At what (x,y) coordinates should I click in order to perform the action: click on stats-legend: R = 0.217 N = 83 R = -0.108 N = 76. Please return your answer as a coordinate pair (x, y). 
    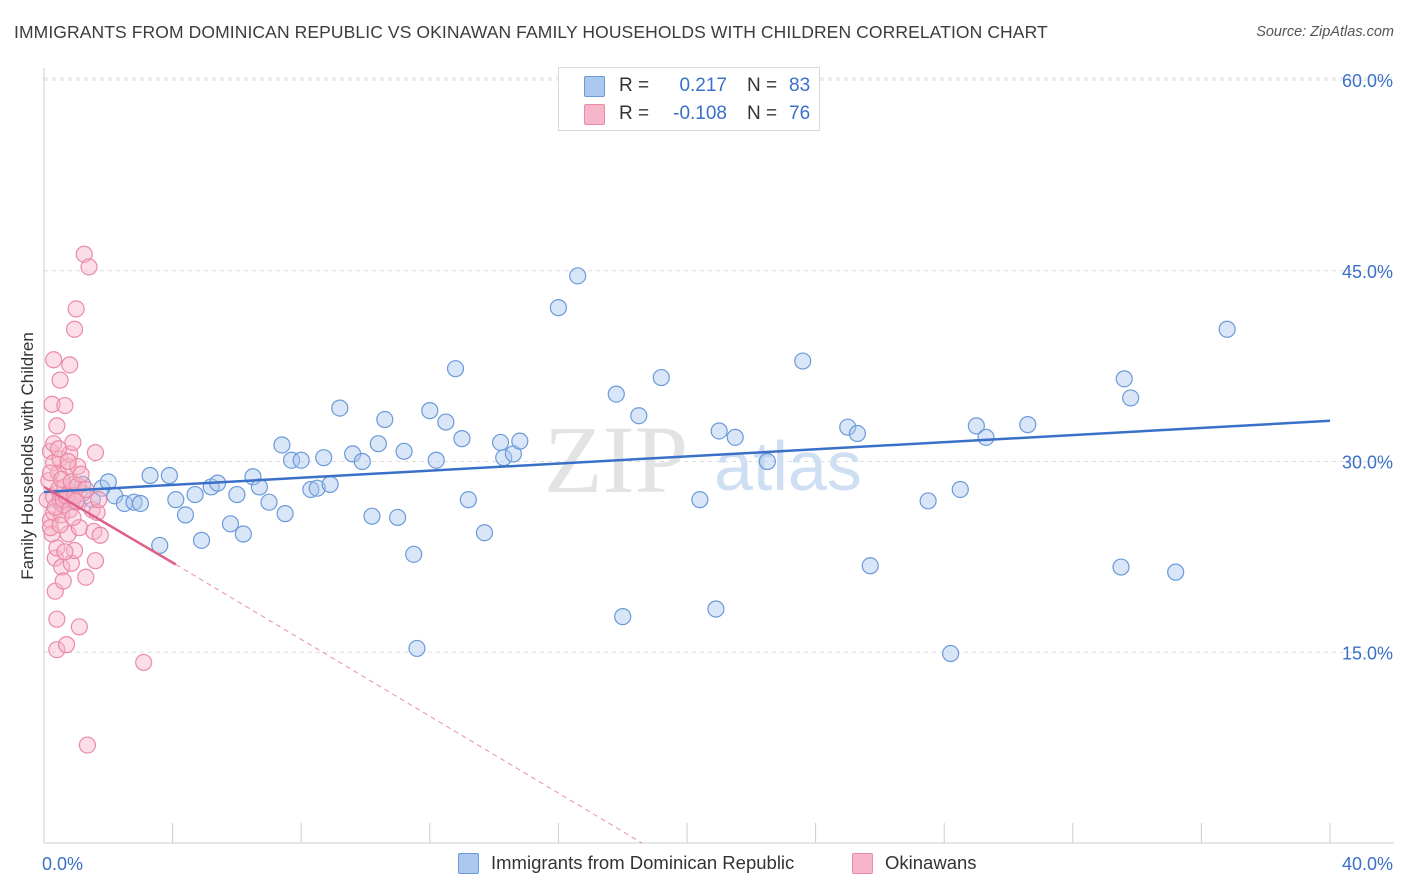
    Looking at the image, I should click on (689, 99).